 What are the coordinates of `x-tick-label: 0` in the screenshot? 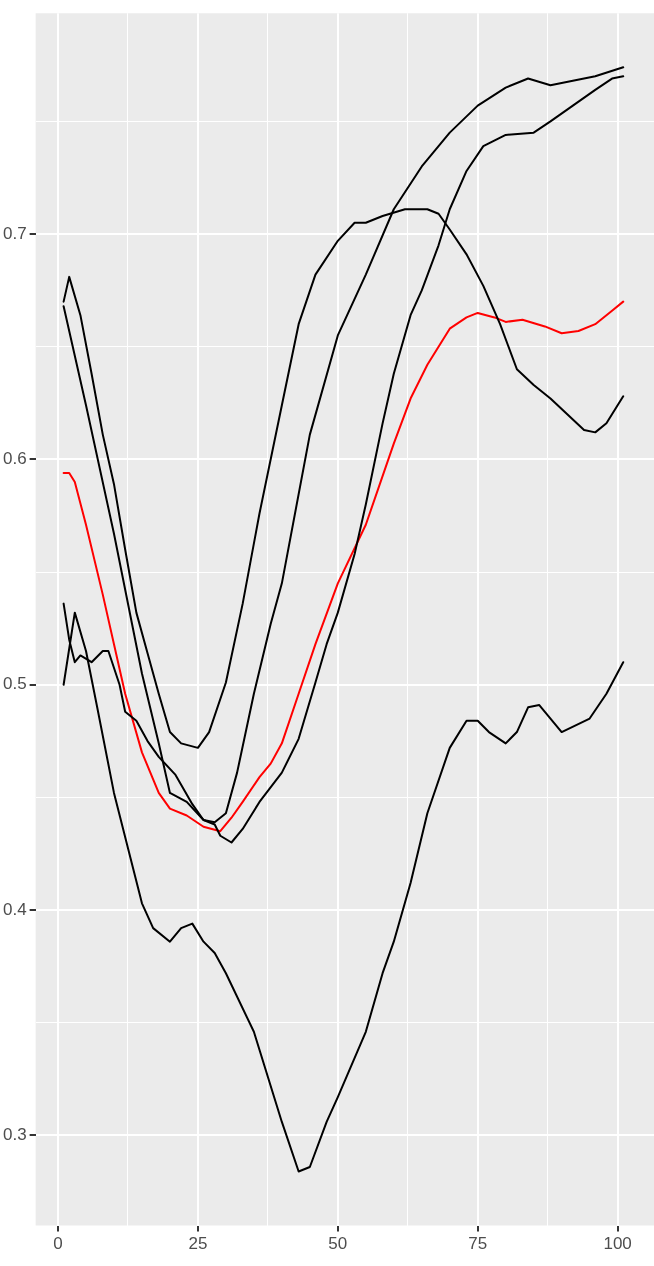 It's located at (58, 1244).